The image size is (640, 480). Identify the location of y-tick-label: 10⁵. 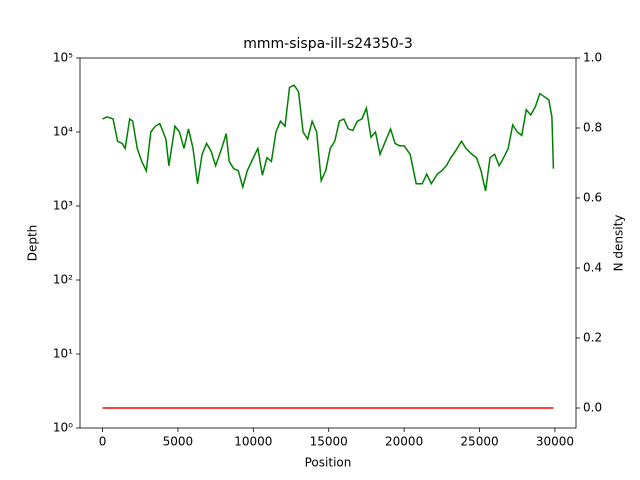
(63, 58).